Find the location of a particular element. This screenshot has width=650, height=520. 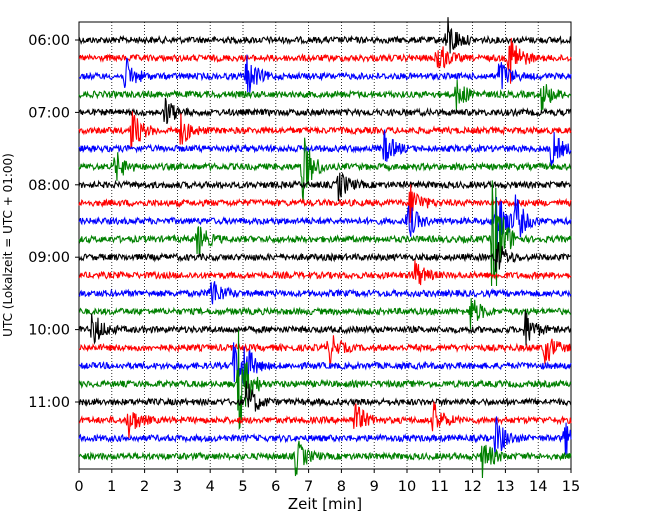

x-tick-label: 10 is located at coordinates (407, 487).